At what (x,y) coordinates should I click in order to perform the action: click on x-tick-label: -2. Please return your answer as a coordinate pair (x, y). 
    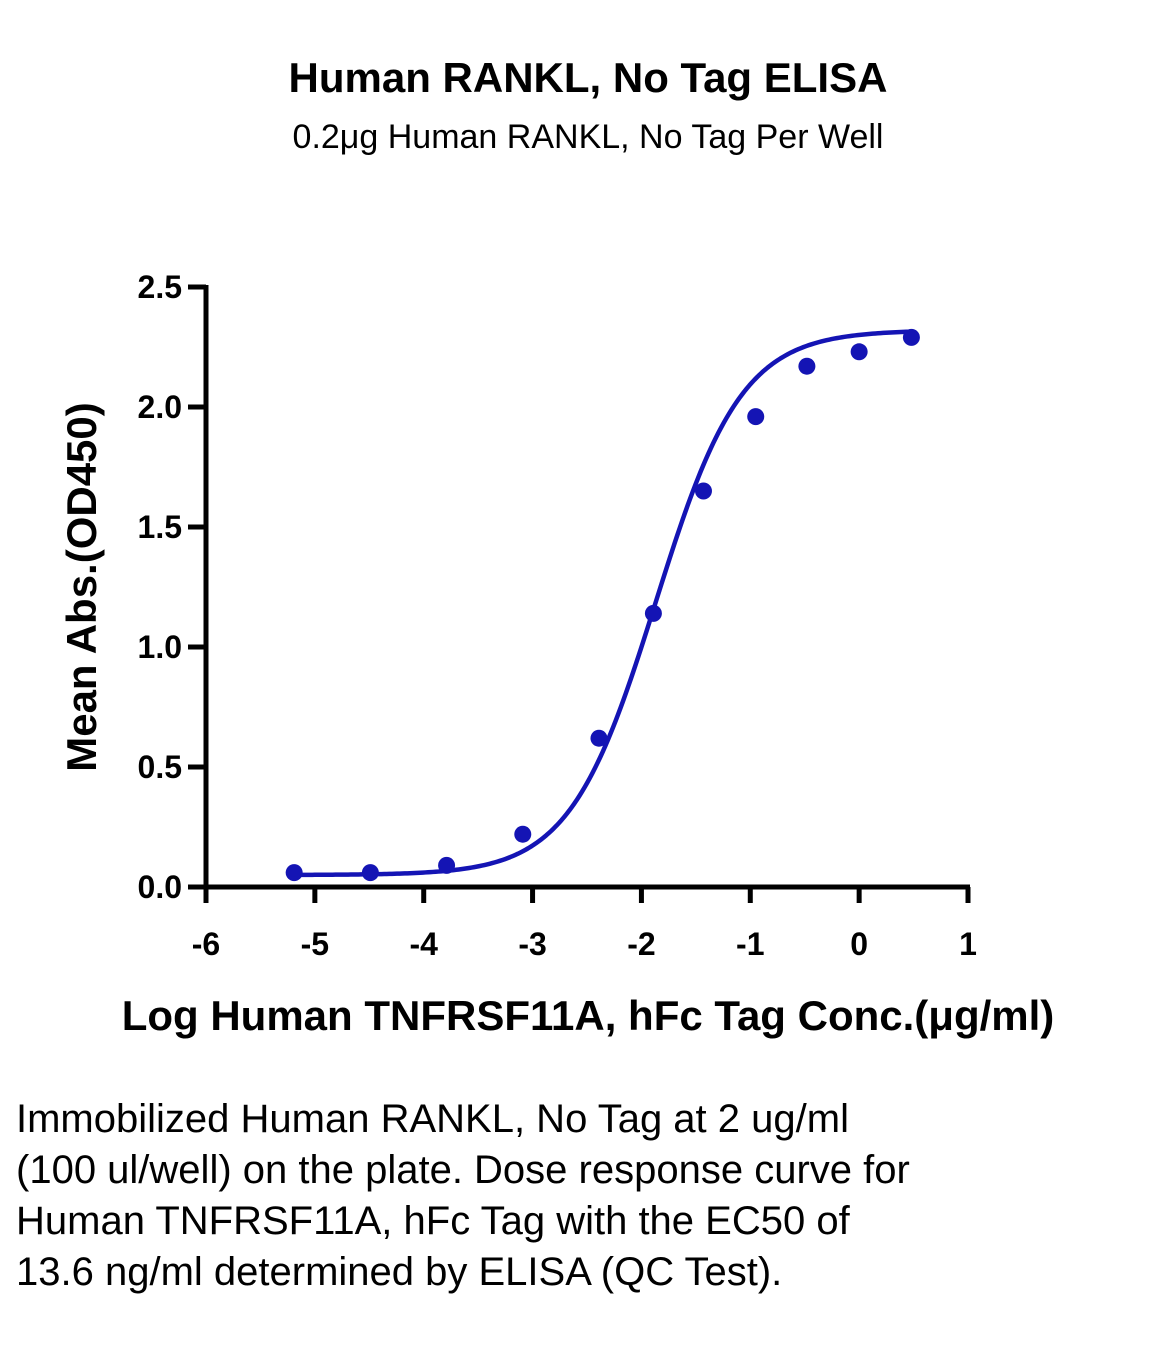
    Looking at the image, I should click on (641, 944).